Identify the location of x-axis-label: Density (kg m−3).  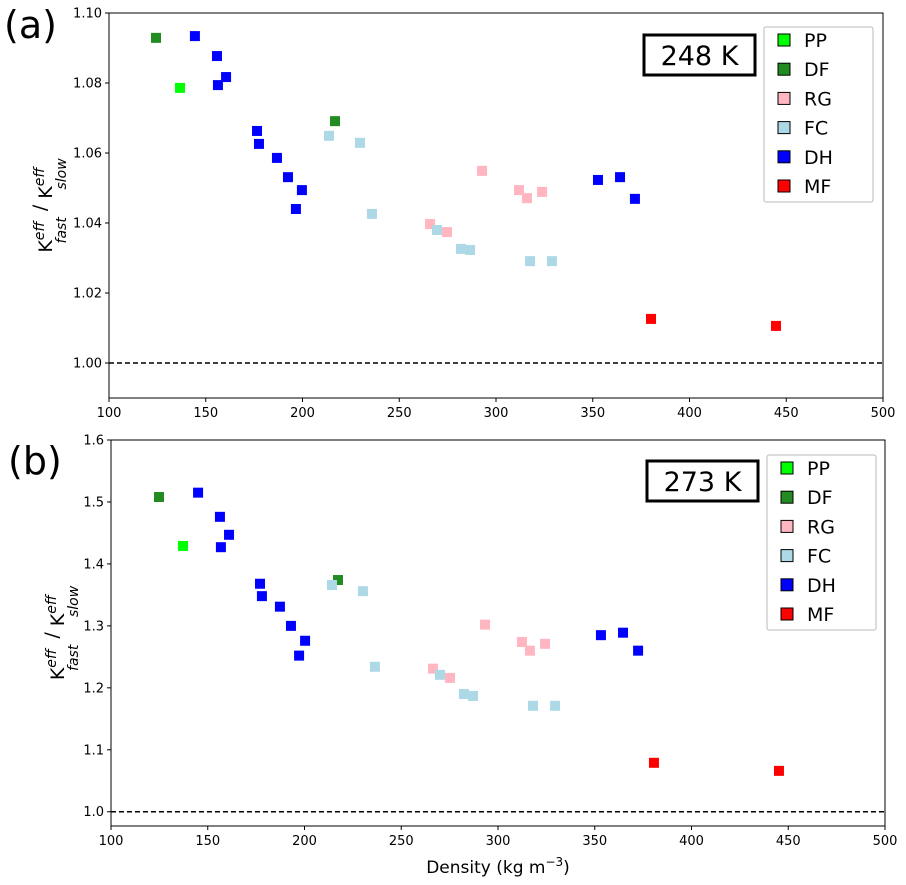
(498, 866).